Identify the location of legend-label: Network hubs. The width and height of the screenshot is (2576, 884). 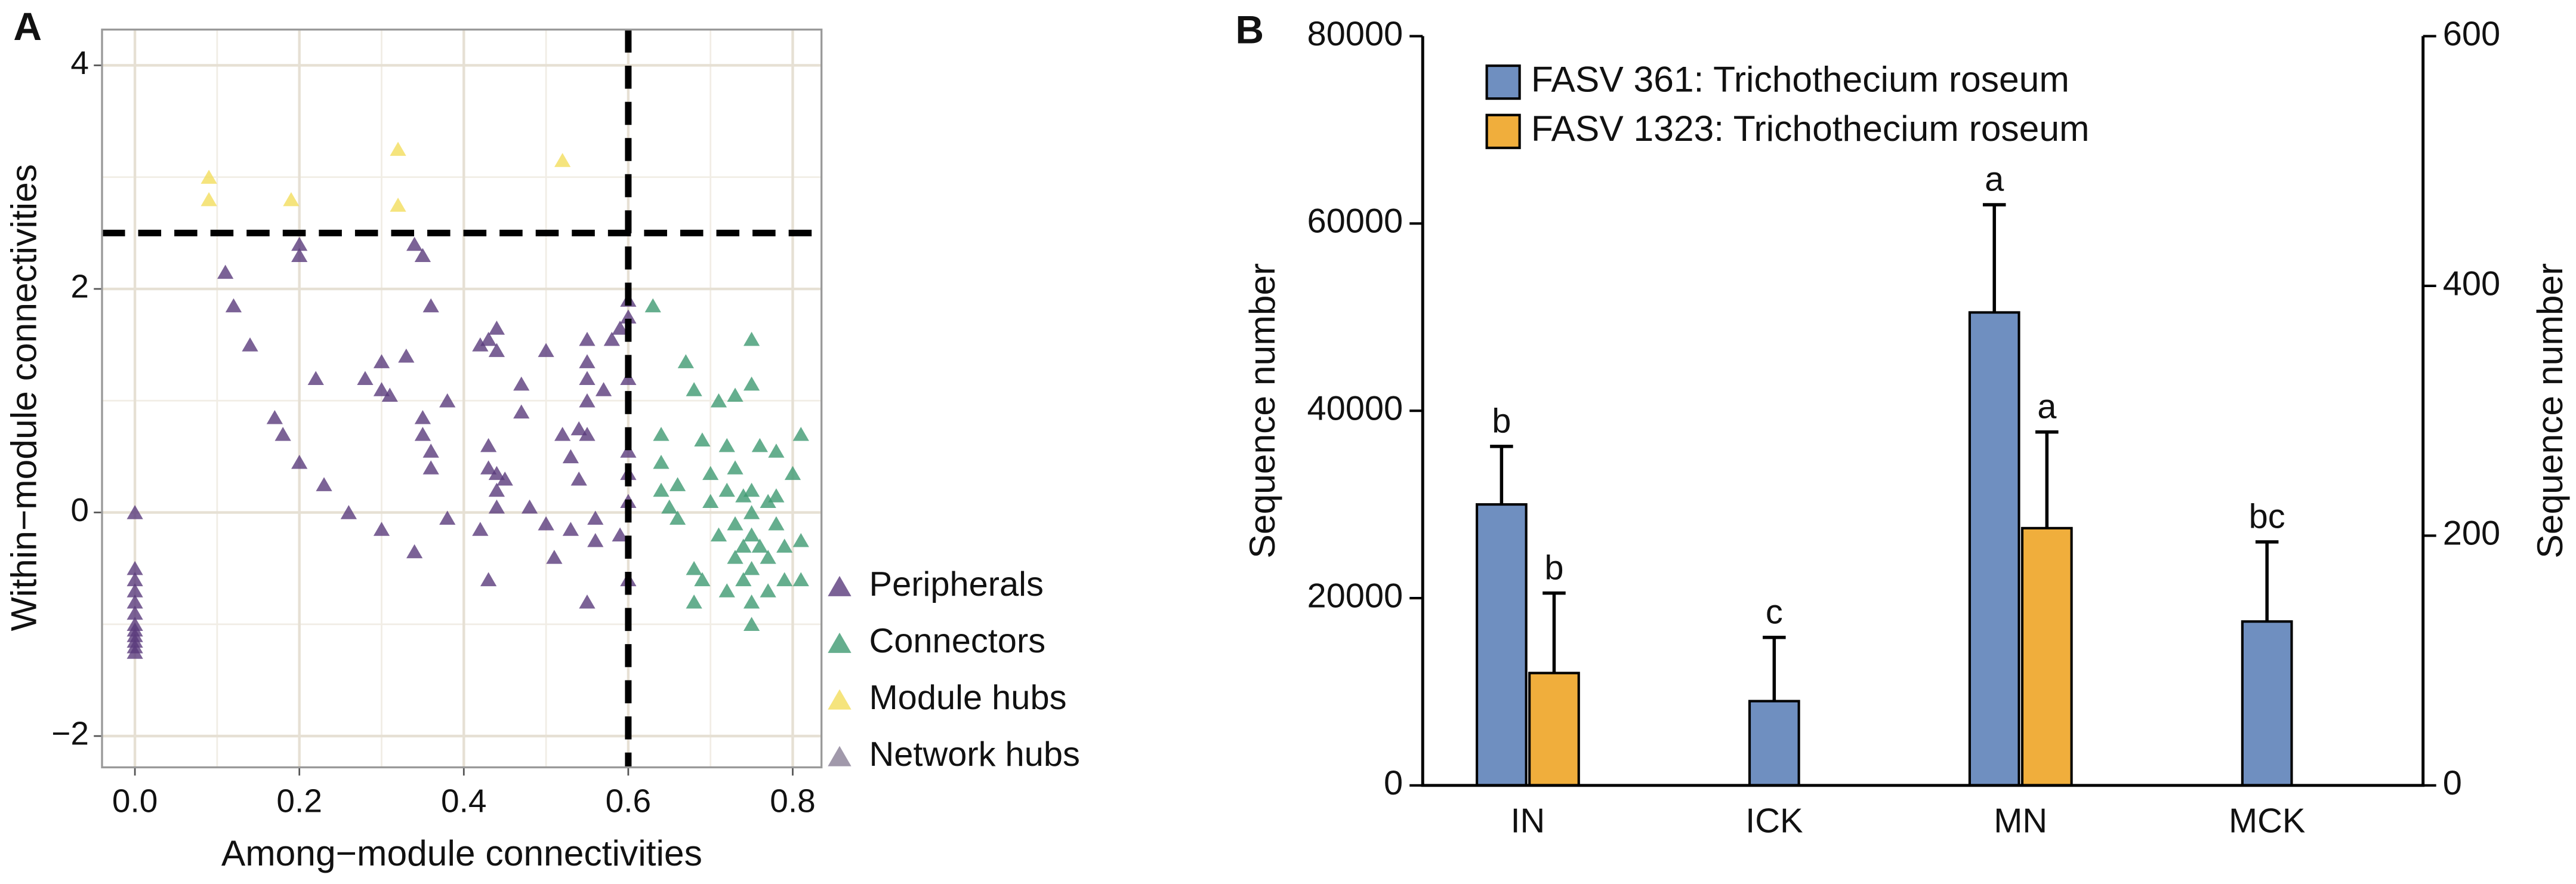
(974, 754).